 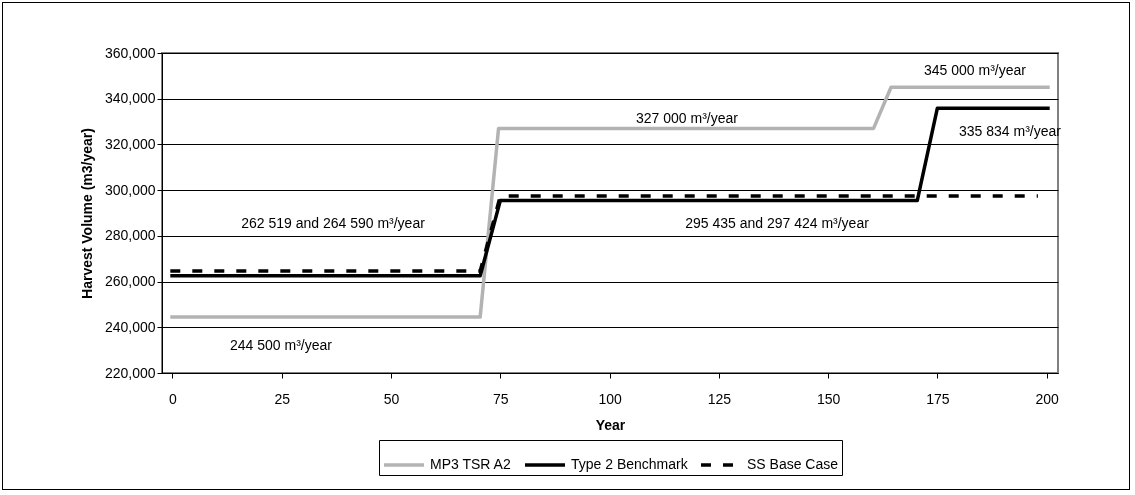 I want to click on annotation: 295 435 and 297 424 m³/year, so click(x=777, y=223).